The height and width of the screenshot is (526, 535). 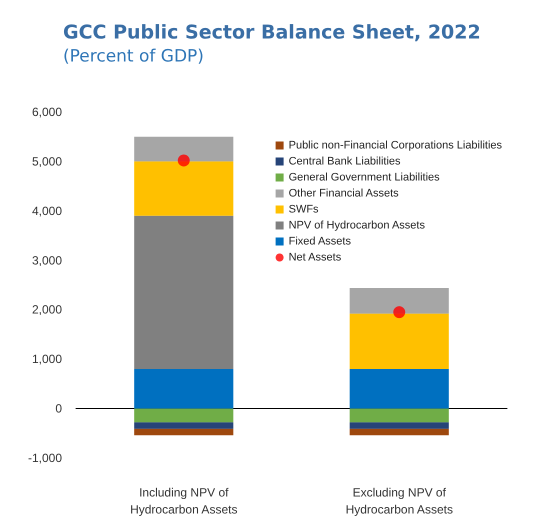 What do you see at coordinates (320, 242) in the screenshot?
I see `legend-label: Fixed Assets` at bounding box center [320, 242].